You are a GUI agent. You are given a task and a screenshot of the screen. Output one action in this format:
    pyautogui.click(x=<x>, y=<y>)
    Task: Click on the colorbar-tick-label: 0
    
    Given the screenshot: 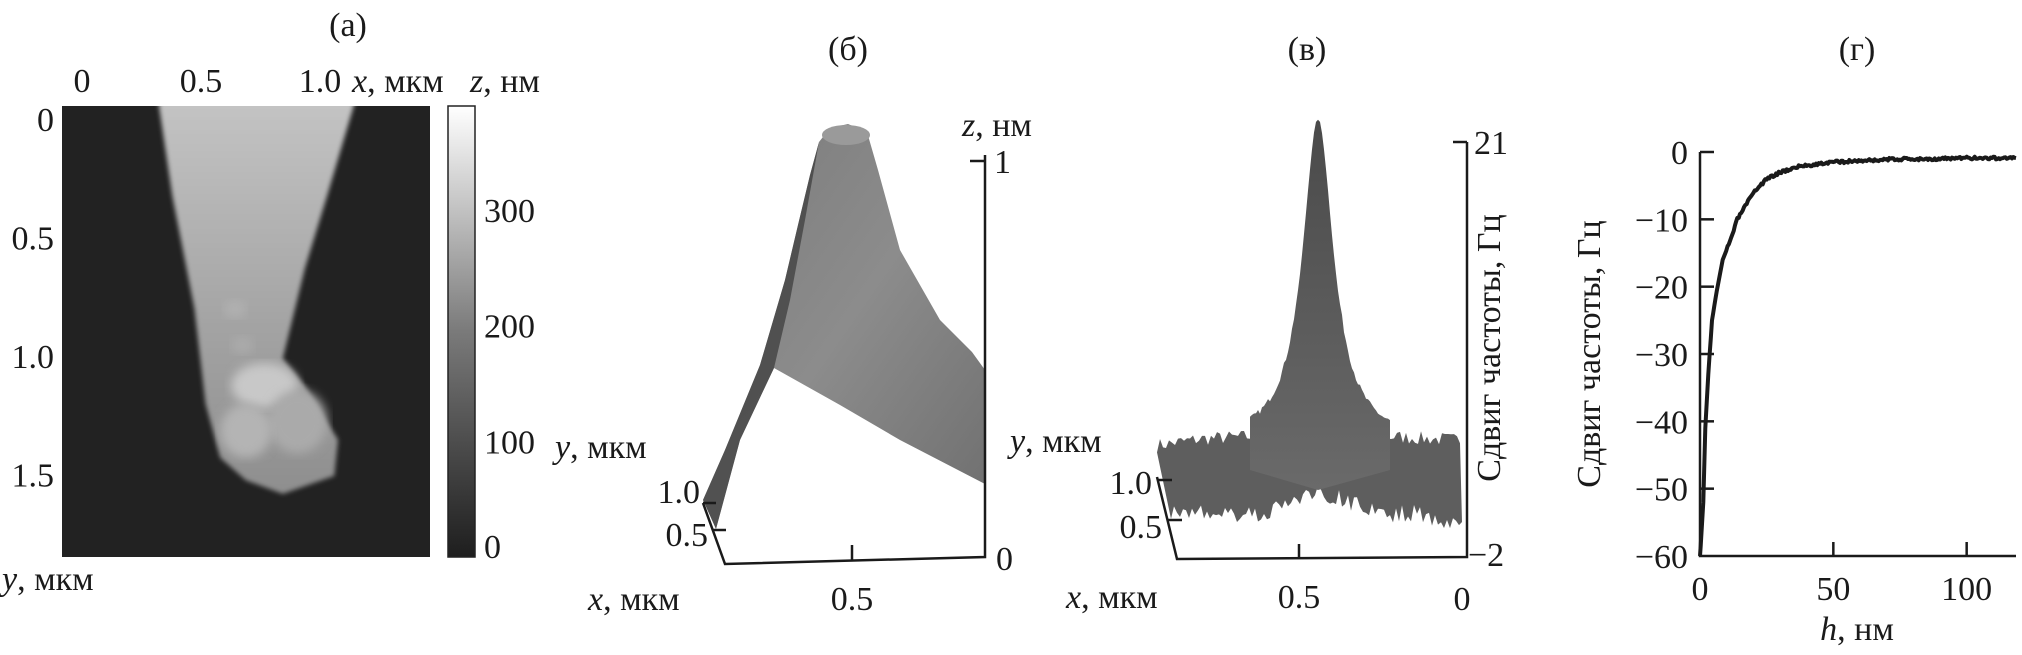 What is the action you would take?
    pyautogui.click(x=492, y=547)
    